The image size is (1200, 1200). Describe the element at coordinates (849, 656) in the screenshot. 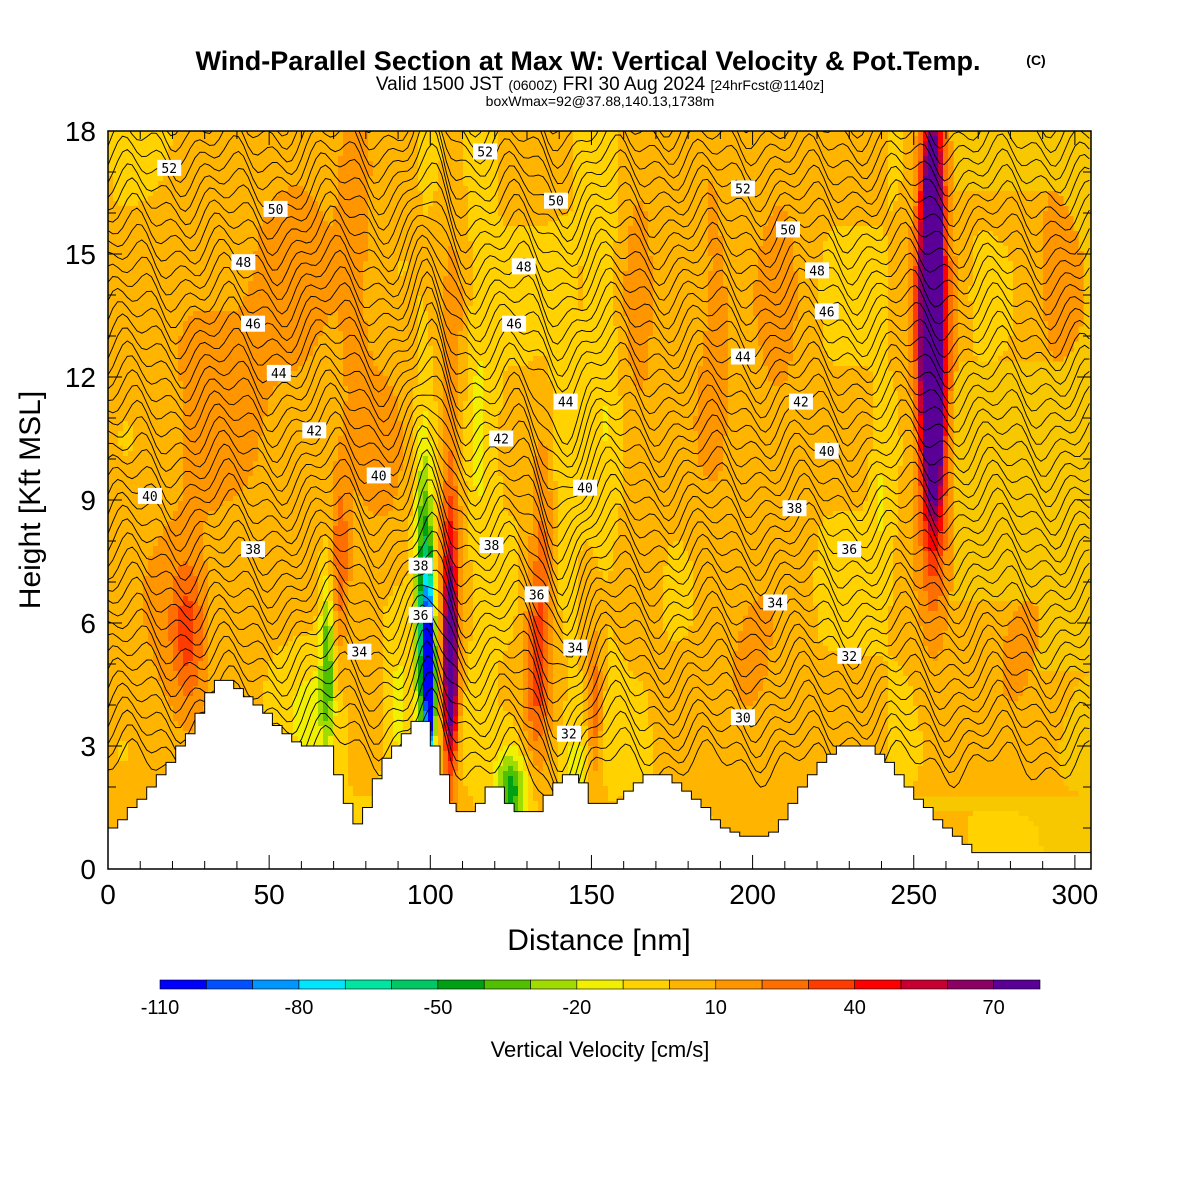

I see `contour-label: 32` at that location.